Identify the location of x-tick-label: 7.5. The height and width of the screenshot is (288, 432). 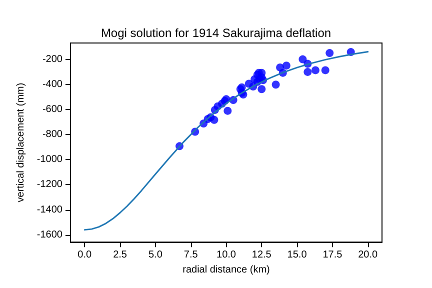
(191, 255).